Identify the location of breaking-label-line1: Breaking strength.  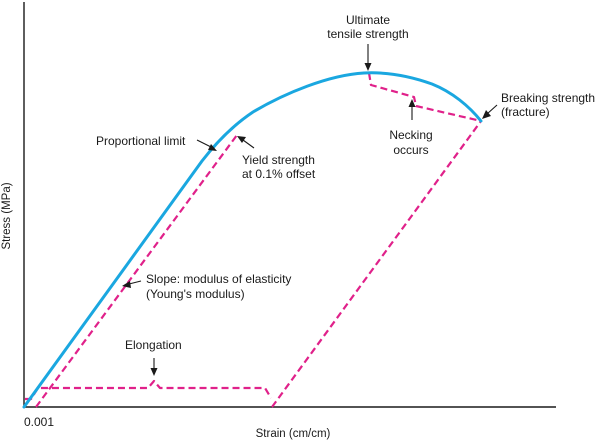
(548, 98).